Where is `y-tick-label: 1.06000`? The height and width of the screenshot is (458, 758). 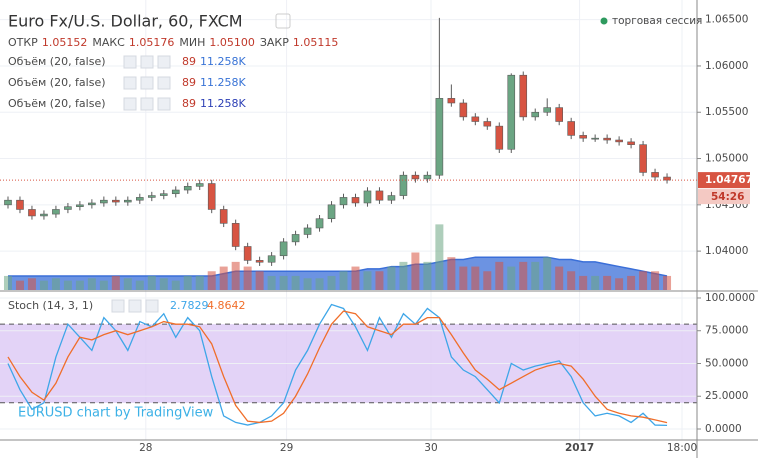 y-tick-label: 1.06000 is located at coordinates (726, 66).